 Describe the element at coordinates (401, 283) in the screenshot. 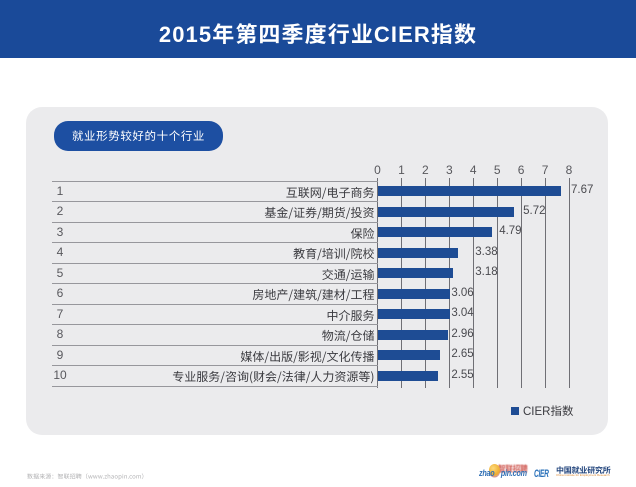

I see `grid-line-x1` at that location.